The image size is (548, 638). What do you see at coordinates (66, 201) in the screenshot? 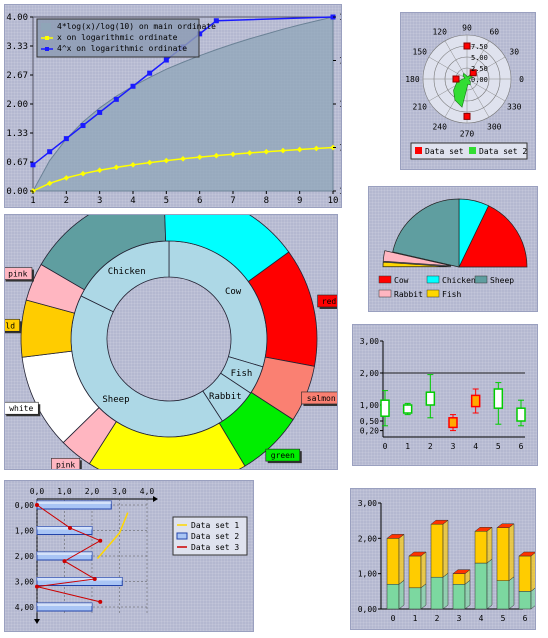
I see `x-tick-label: 2` at bounding box center [66, 201].